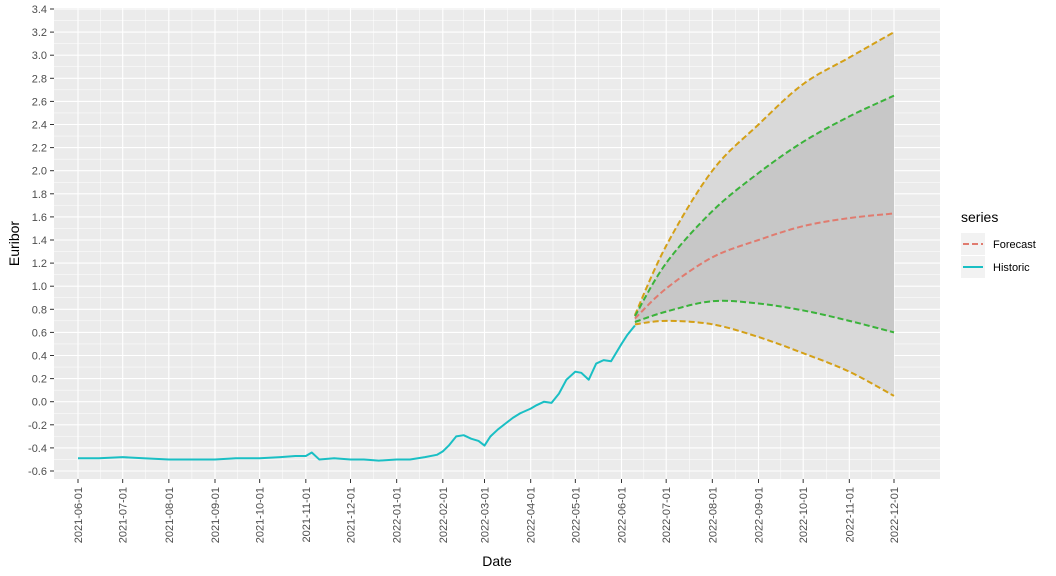  I want to click on upper-95-line, so click(764, 173).